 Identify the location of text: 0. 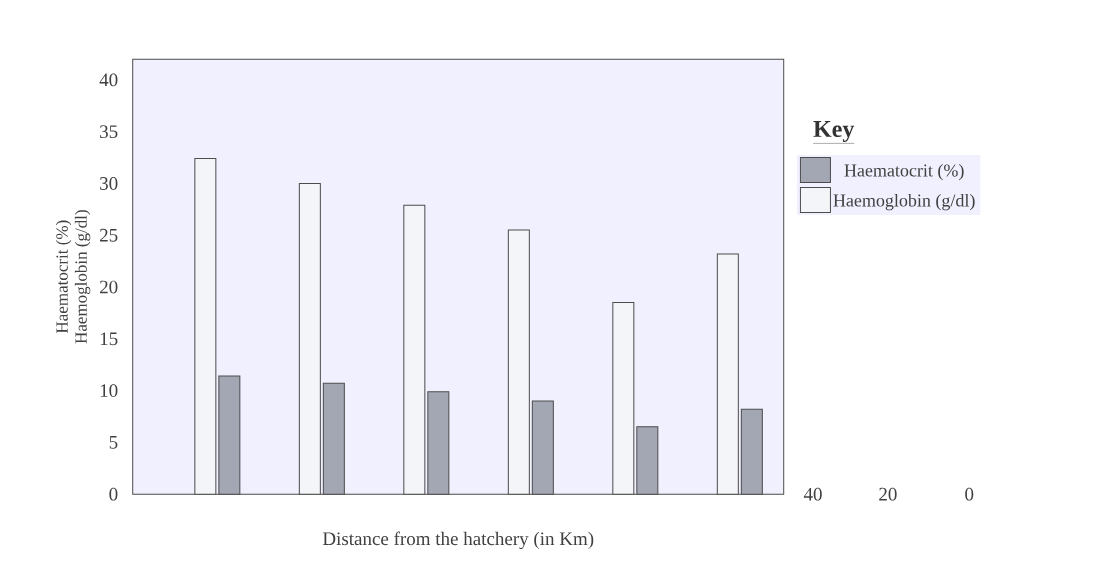
(969, 494).